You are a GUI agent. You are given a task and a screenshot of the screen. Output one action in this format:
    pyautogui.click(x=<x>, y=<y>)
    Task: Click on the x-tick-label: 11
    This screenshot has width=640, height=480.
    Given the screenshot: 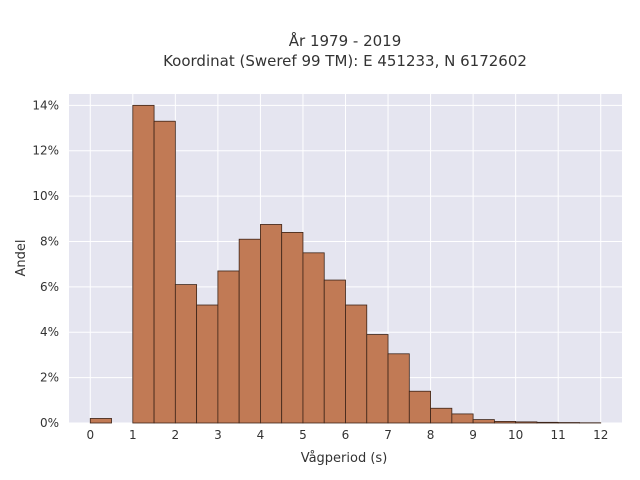 What is the action you would take?
    pyautogui.click(x=558, y=435)
    